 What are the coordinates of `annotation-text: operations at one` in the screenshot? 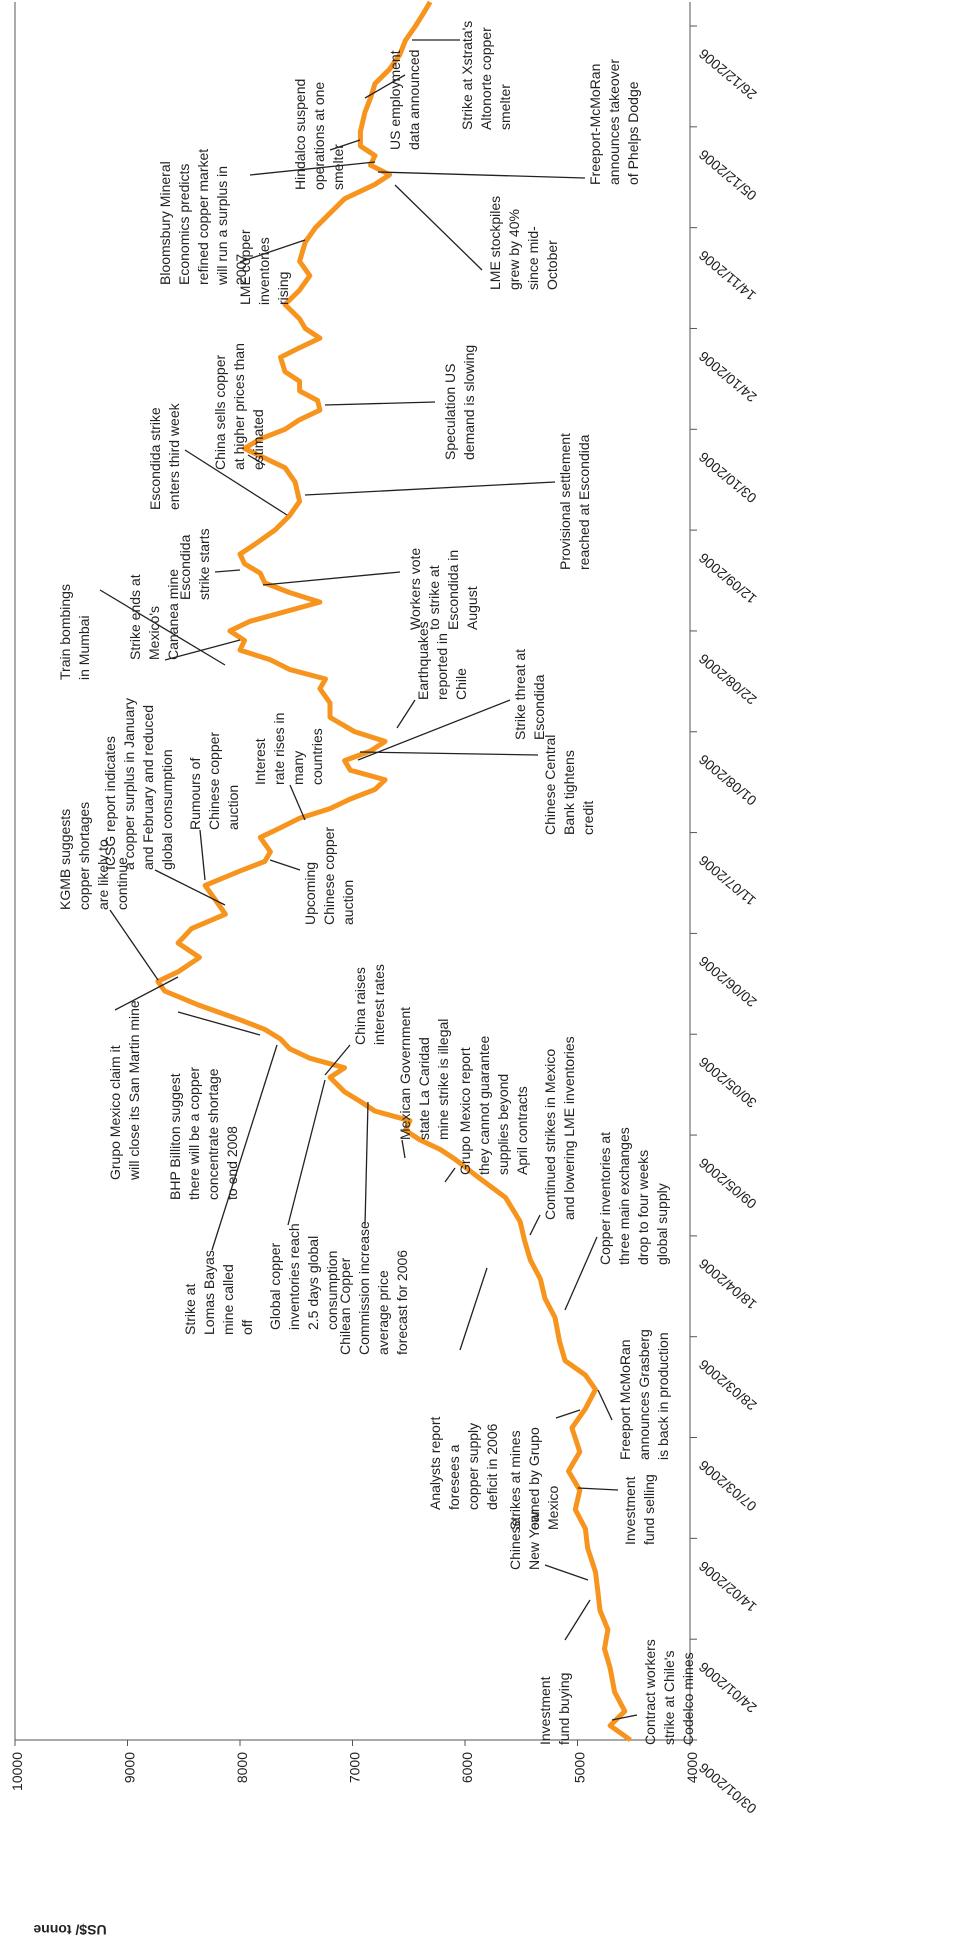 It's located at (319, 136).